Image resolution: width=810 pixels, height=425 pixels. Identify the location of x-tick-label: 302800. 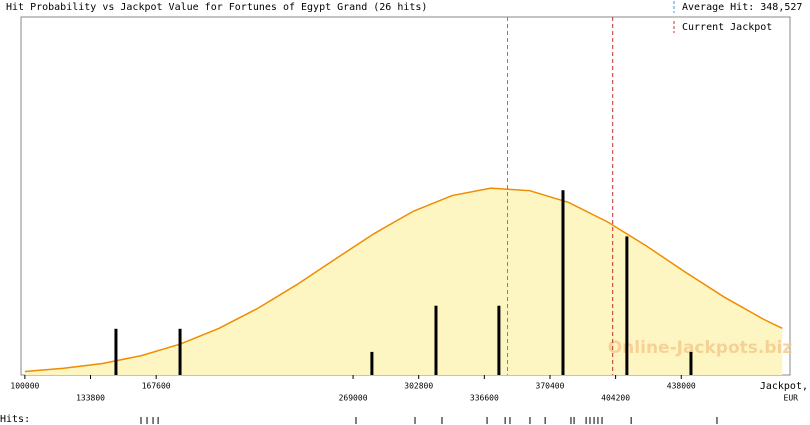
(418, 386).